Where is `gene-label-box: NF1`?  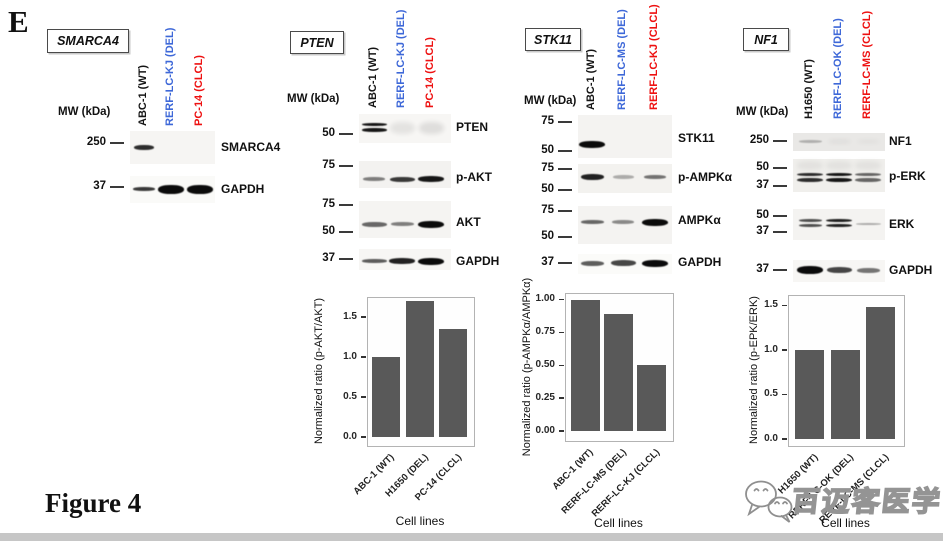 gene-label-box: NF1 is located at coordinates (766, 39).